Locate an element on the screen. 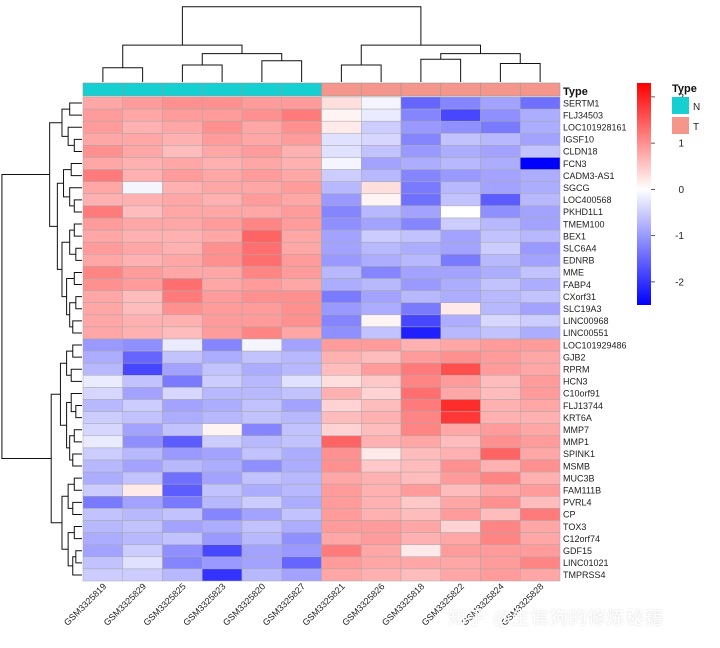  row-label: HCN3 is located at coordinates (575, 382).